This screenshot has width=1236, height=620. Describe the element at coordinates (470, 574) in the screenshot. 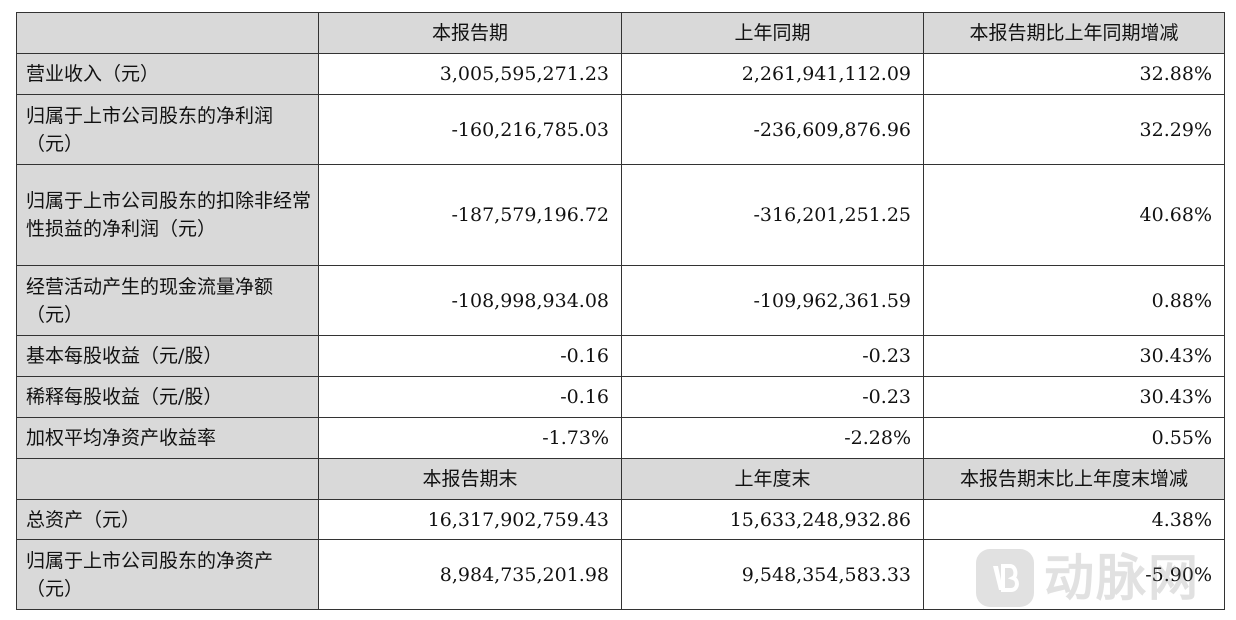

I see `current-value: 8,984,735,201.98` at that location.